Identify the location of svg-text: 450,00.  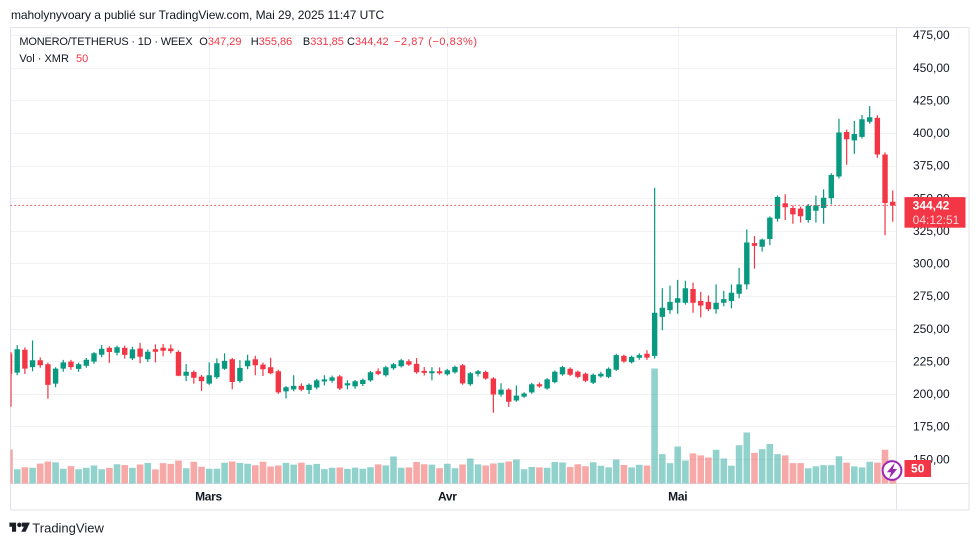
(931, 68).